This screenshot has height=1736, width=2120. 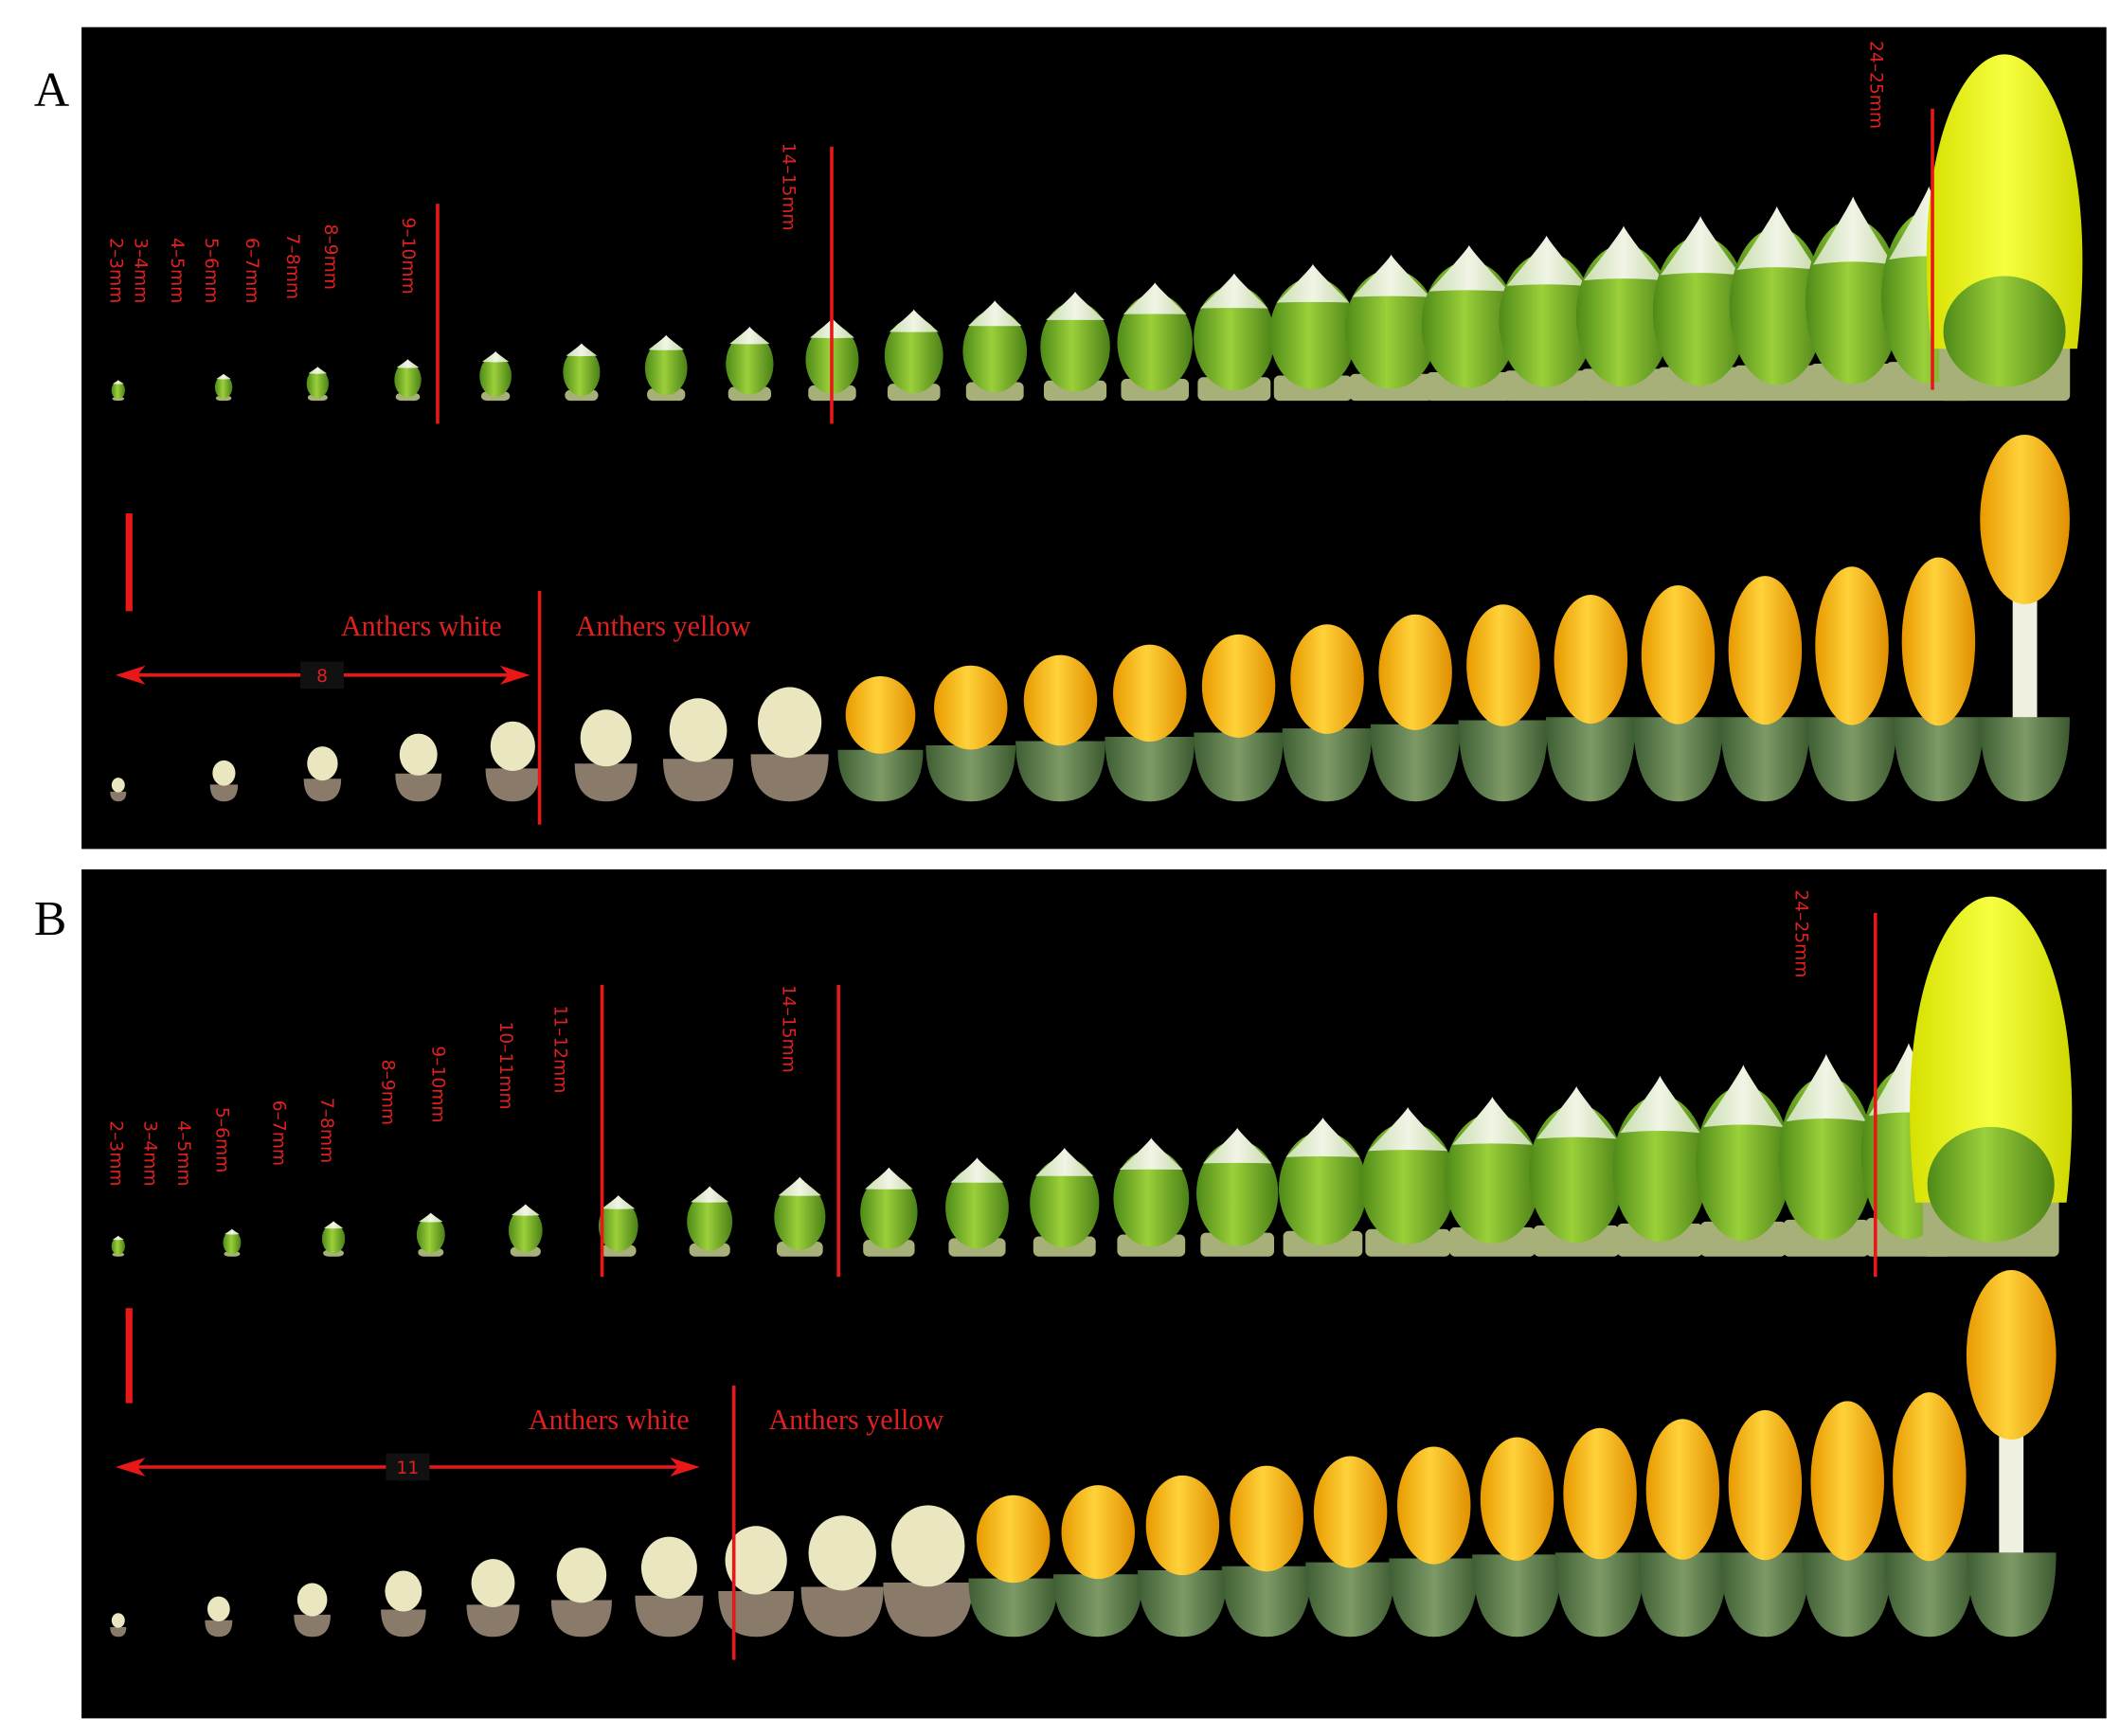 I want to click on panel-letter: A, so click(x=51, y=90).